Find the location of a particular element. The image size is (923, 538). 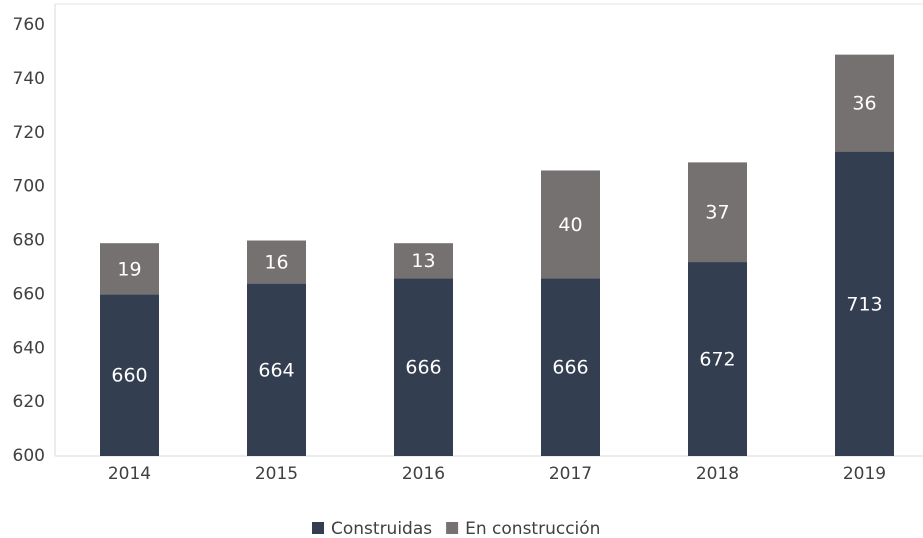

value-label: 660 is located at coordinates (129, 376).